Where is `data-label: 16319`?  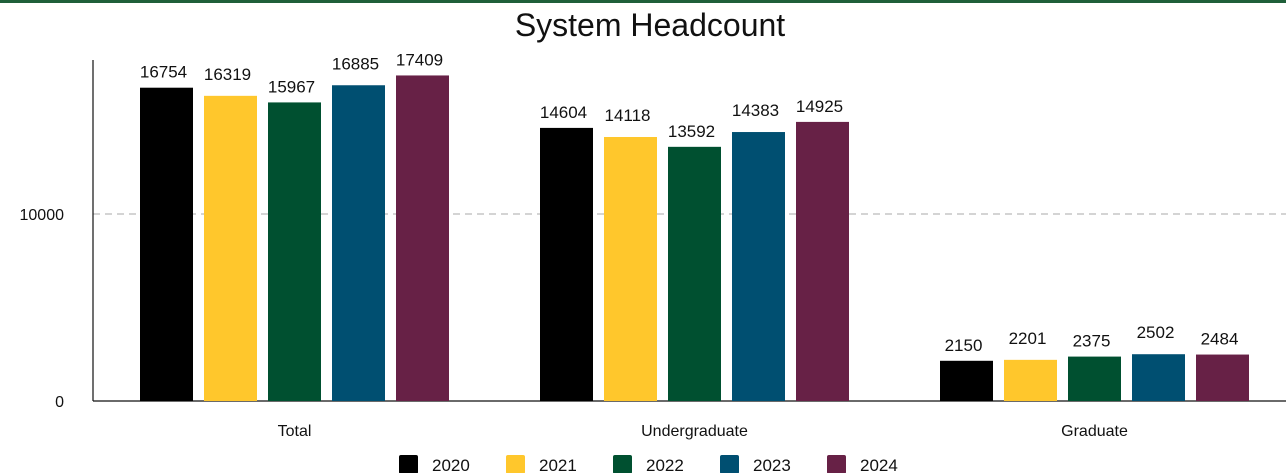 data-label: 16319 is located at coordinates (227, 74).